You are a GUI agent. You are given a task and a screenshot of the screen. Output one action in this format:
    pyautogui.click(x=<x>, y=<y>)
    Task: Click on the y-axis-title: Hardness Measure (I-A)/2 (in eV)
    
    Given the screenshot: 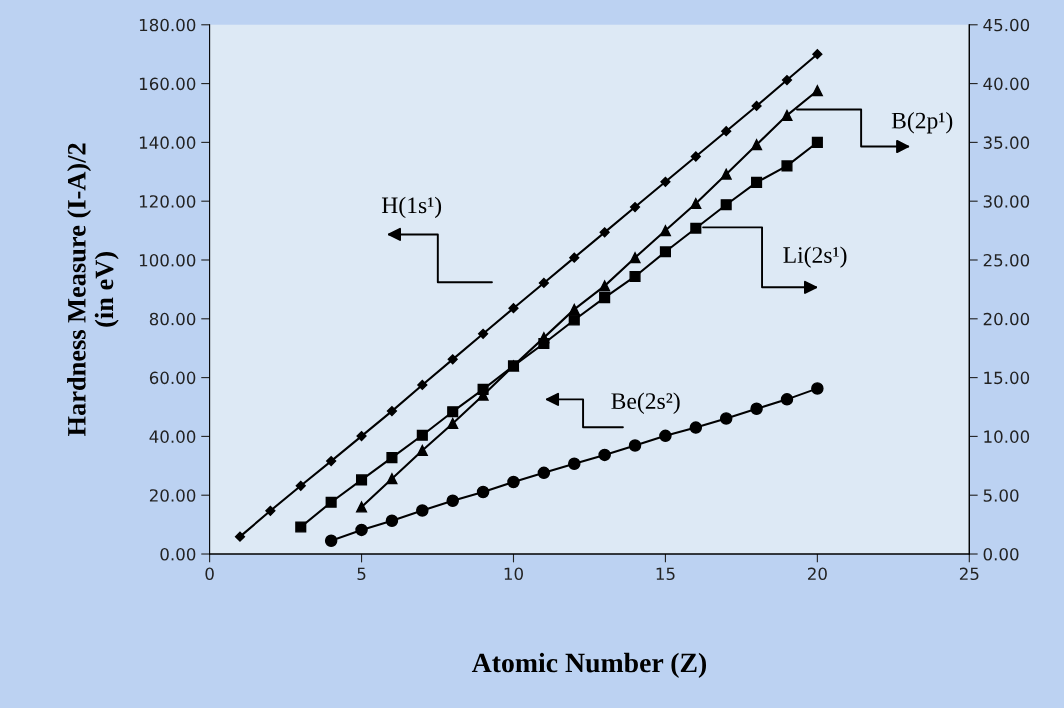 What is the action you would take?
    pyautogui.click(x=93, y=290)
    